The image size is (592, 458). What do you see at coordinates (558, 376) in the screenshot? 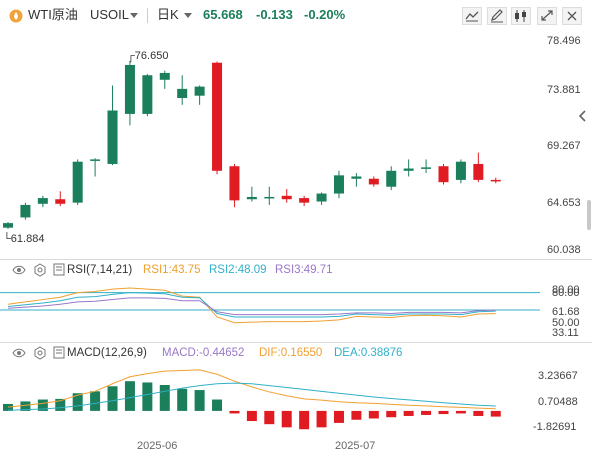
I see `macd-axis-tick: 3.23667` at bounding box center [558, 376].